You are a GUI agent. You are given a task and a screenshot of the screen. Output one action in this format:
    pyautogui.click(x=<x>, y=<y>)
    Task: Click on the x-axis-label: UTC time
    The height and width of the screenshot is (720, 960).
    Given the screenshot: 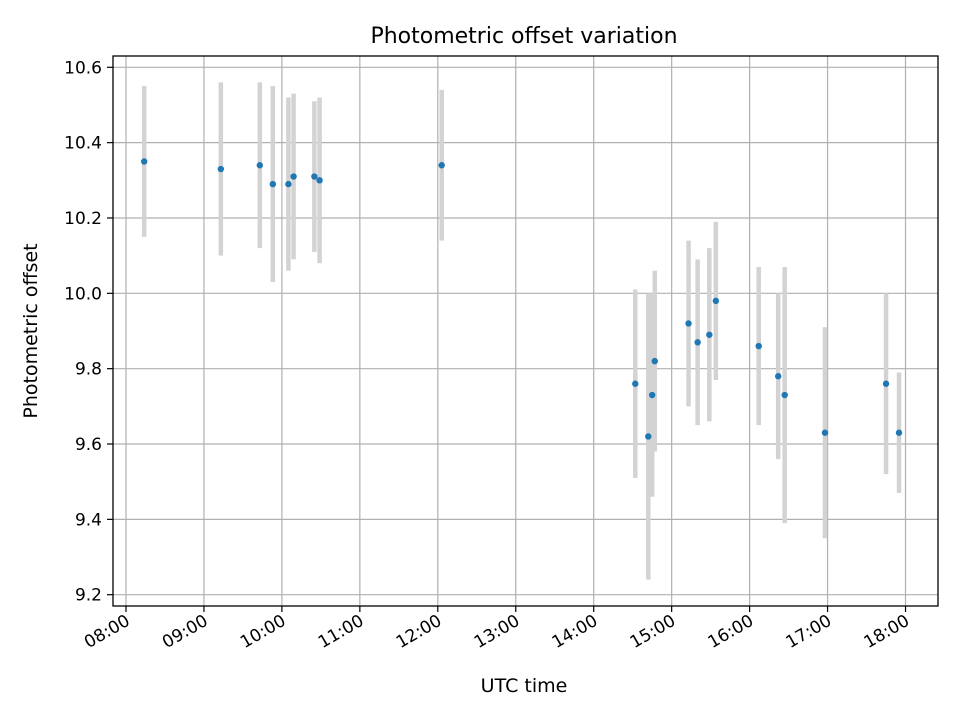 What is the action you would take?
    pyautogui.click(x=524, y=686)
    